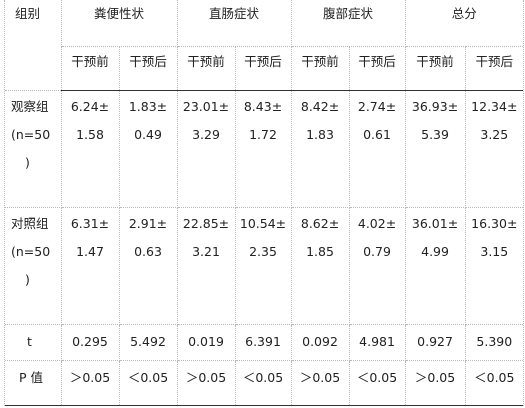 This screenshot has height=408, width=525. I want to click on table-cell: 22.85± 3.21, so click(206, 266).